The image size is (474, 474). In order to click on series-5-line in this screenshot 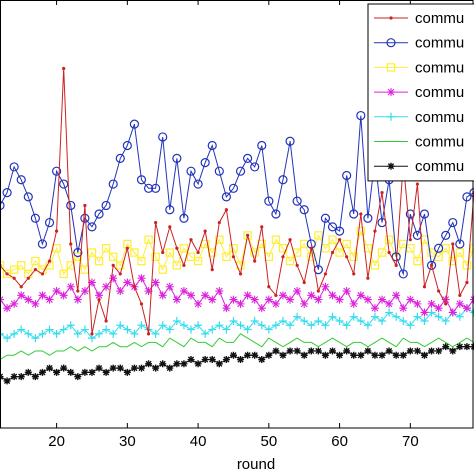, I will do `click(237, 323)`.